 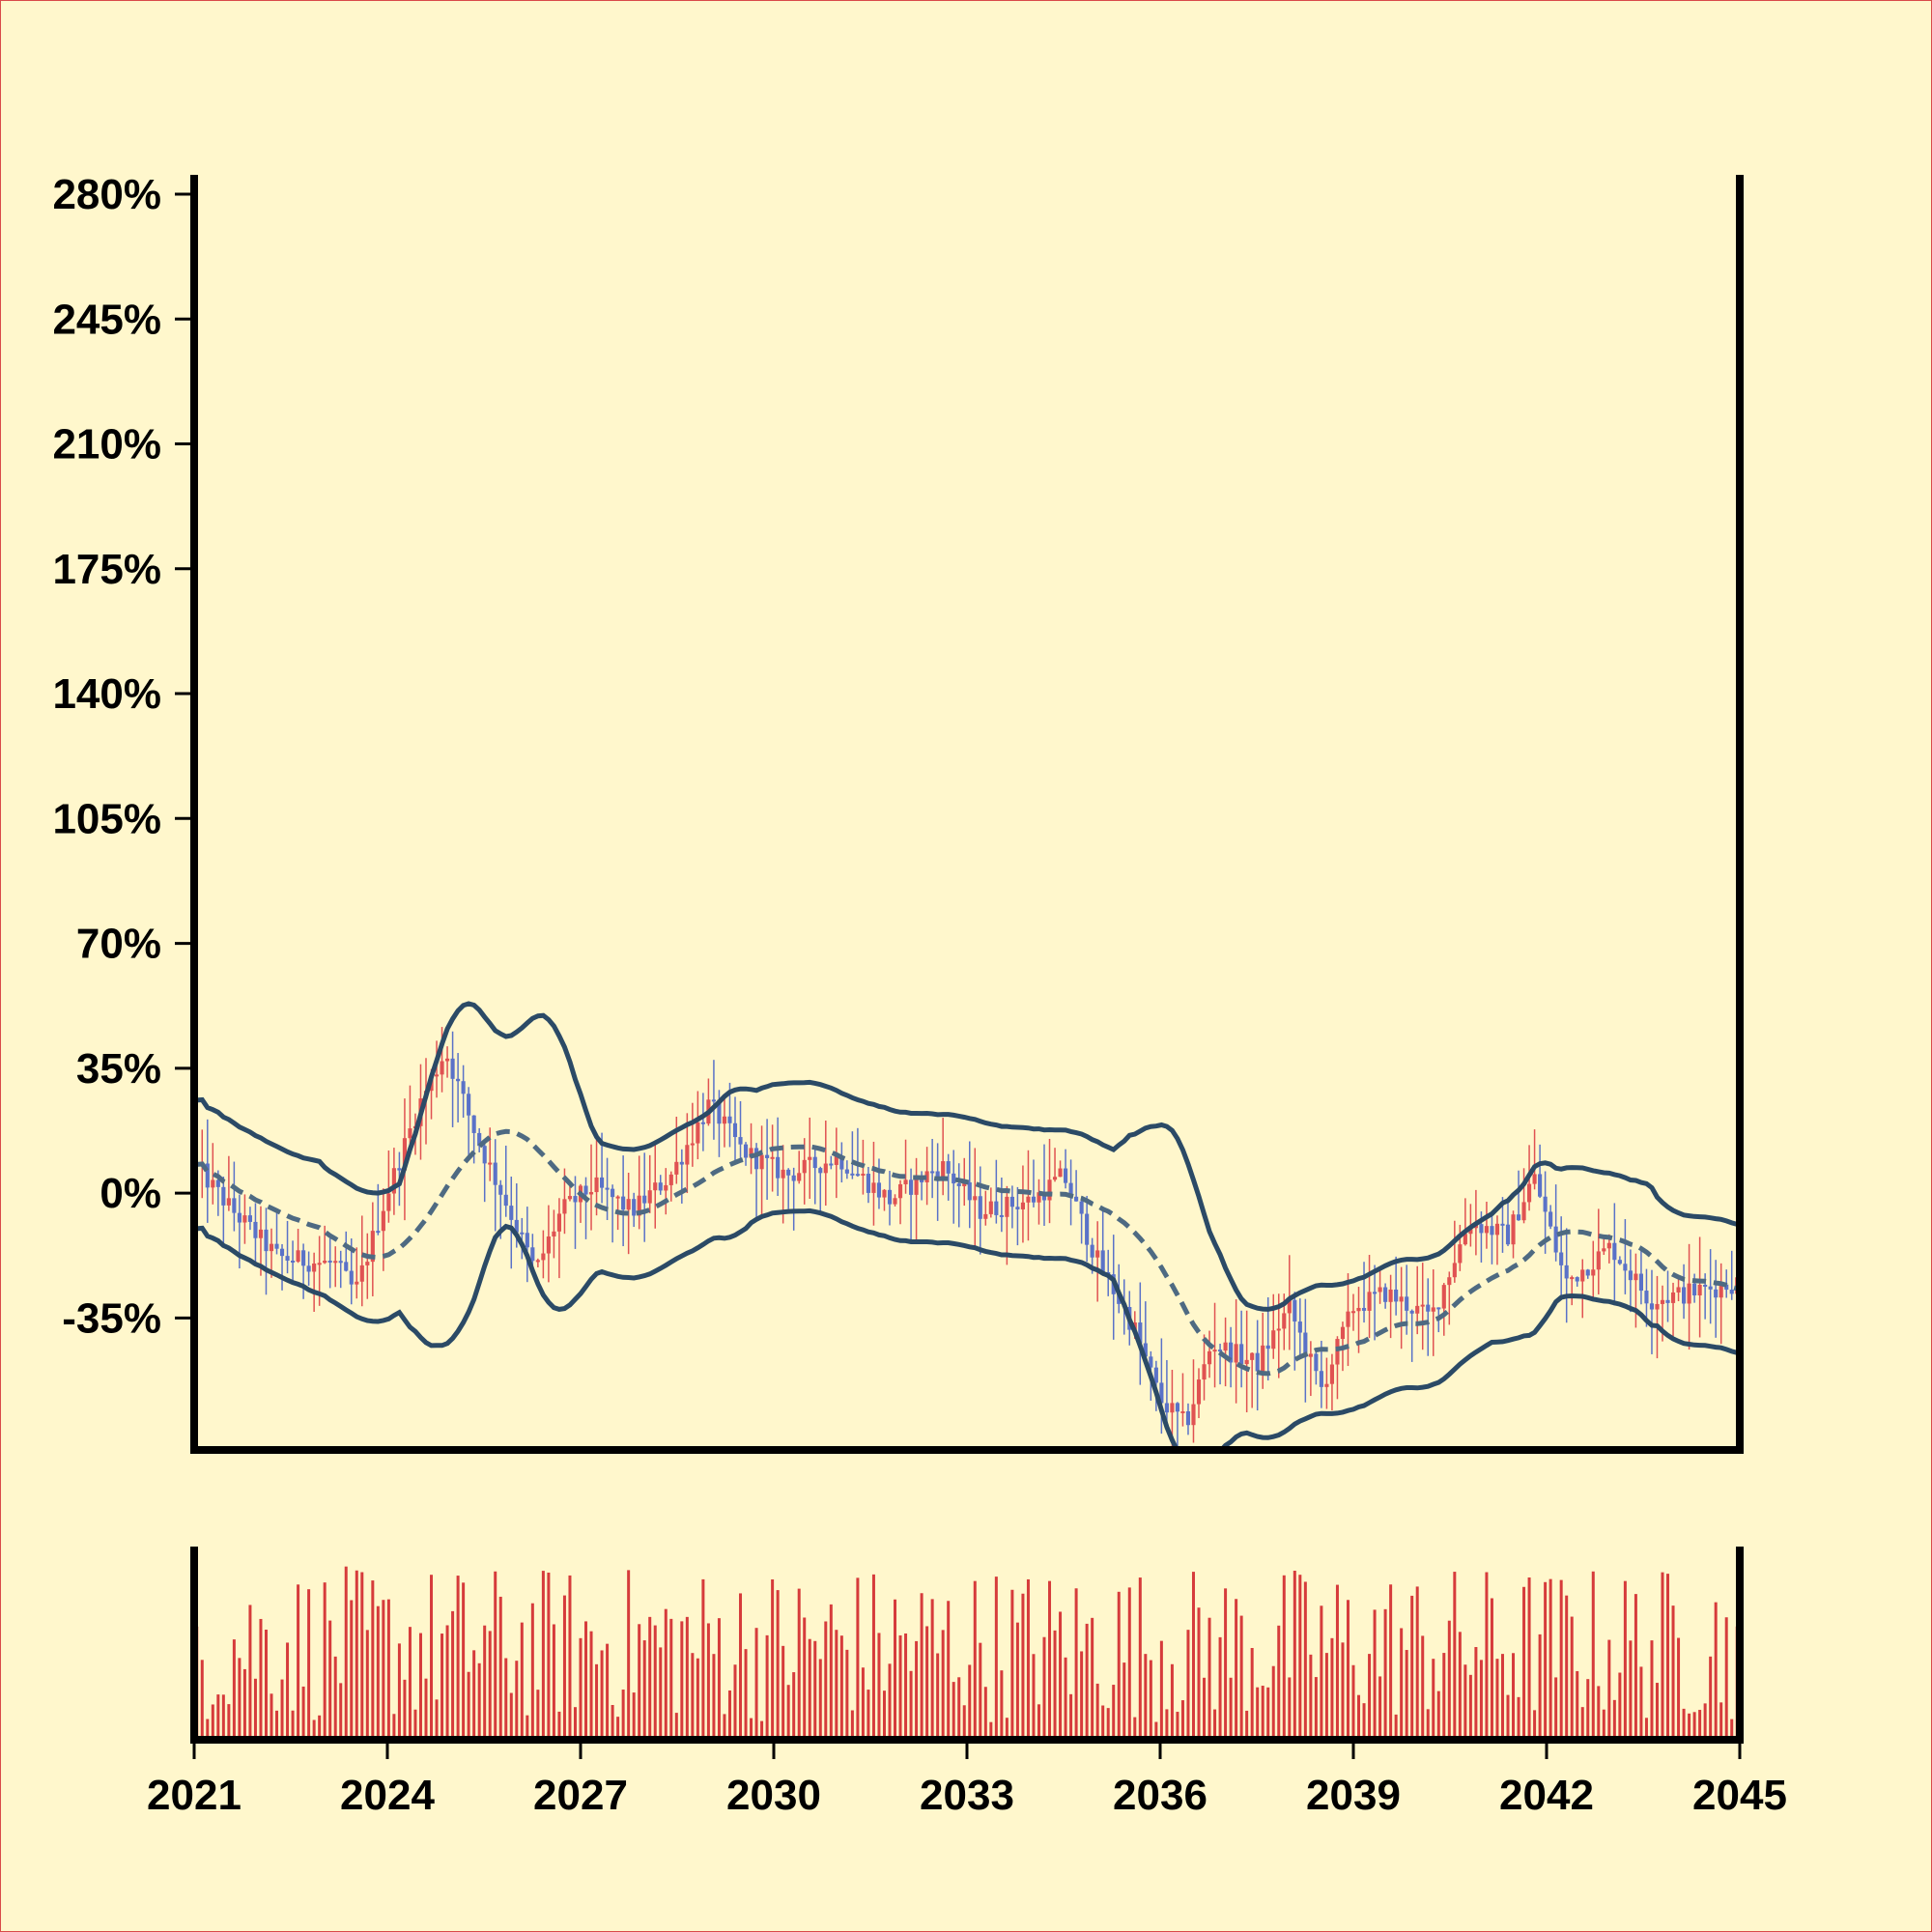 What do you see at coordinates (967, 1156) in the screenshot?
I see `upper-band-line` at bounding box center [967, 1156].